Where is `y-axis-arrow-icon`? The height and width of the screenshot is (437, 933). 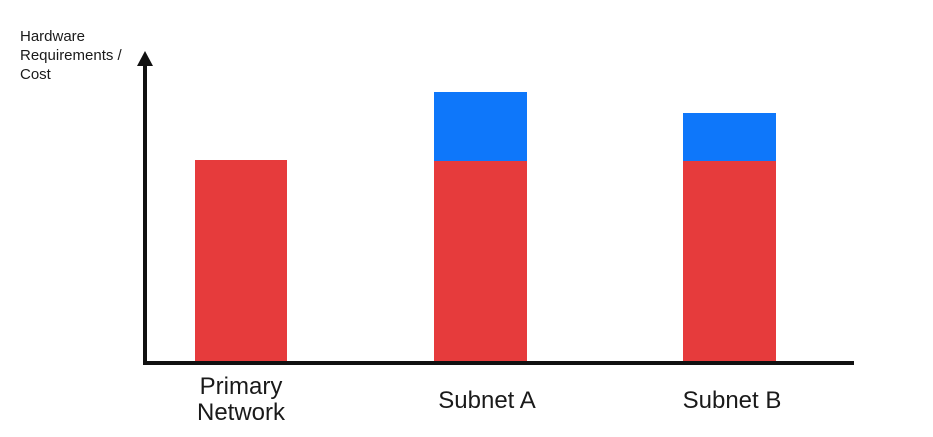
y-axis-arrow-icon is located at coordinates (145, 58).